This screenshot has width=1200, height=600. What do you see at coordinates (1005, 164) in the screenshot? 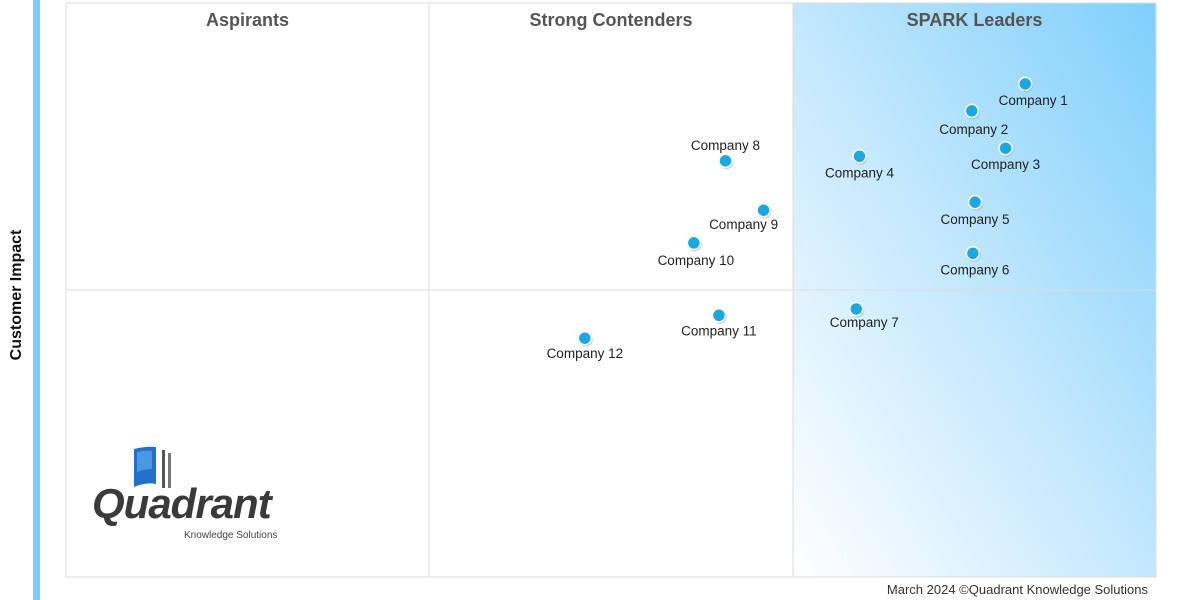
I see `point-label: Company 3` at bounding box center [1005, 164].